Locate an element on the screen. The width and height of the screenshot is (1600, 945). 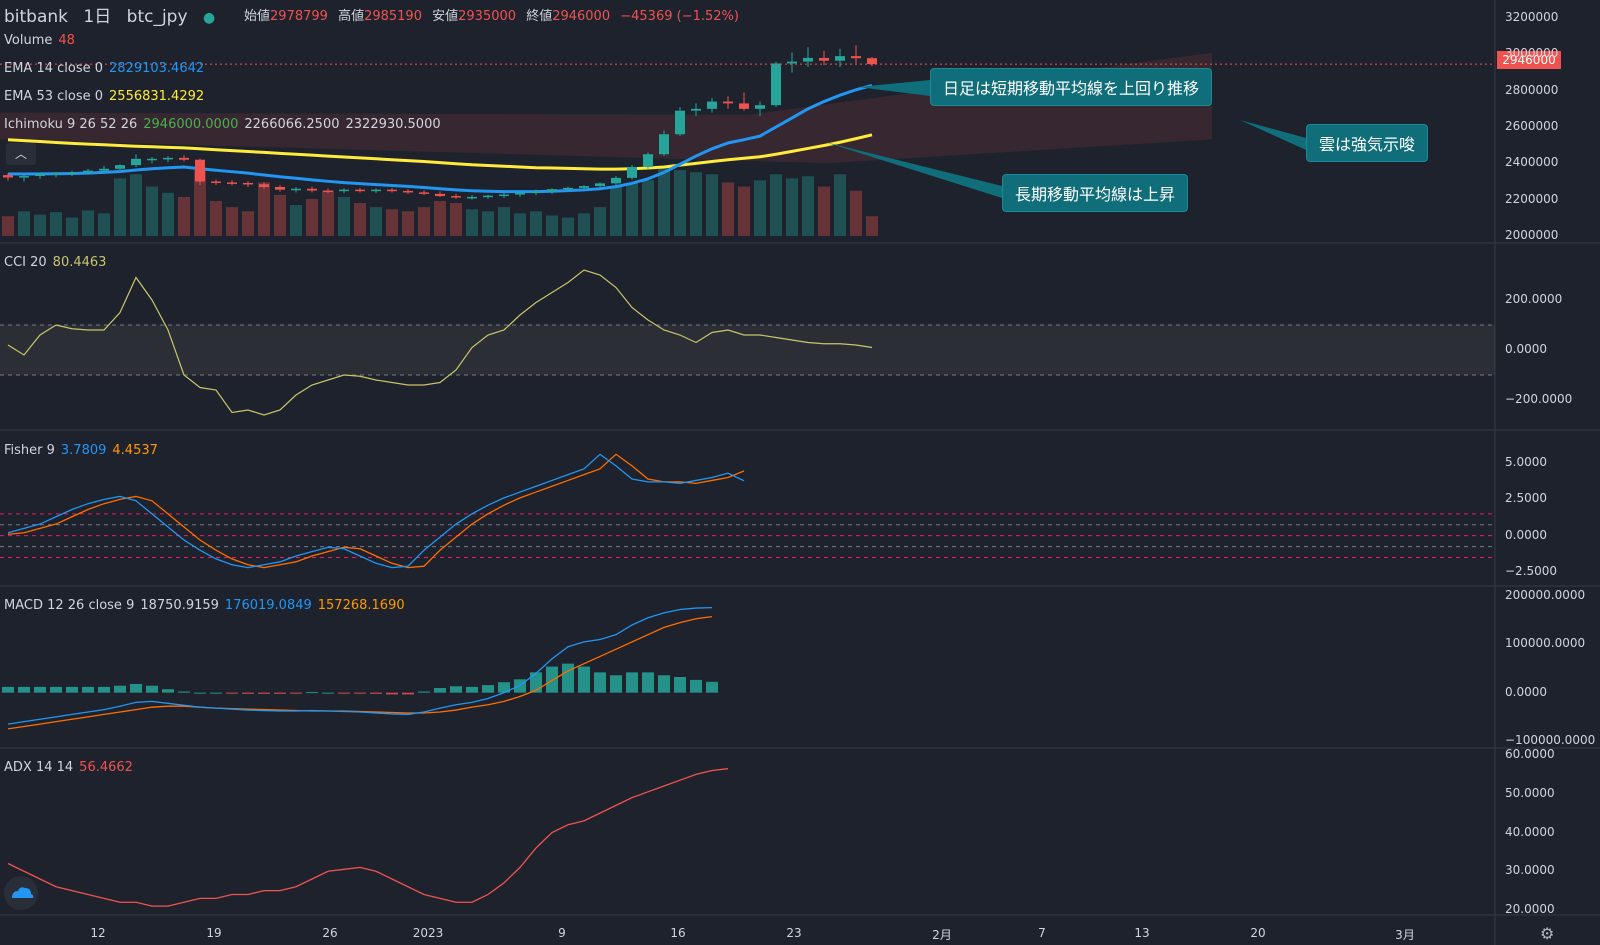
cci-tick-label: 0.0000 is located at coordinates (1526, 349).